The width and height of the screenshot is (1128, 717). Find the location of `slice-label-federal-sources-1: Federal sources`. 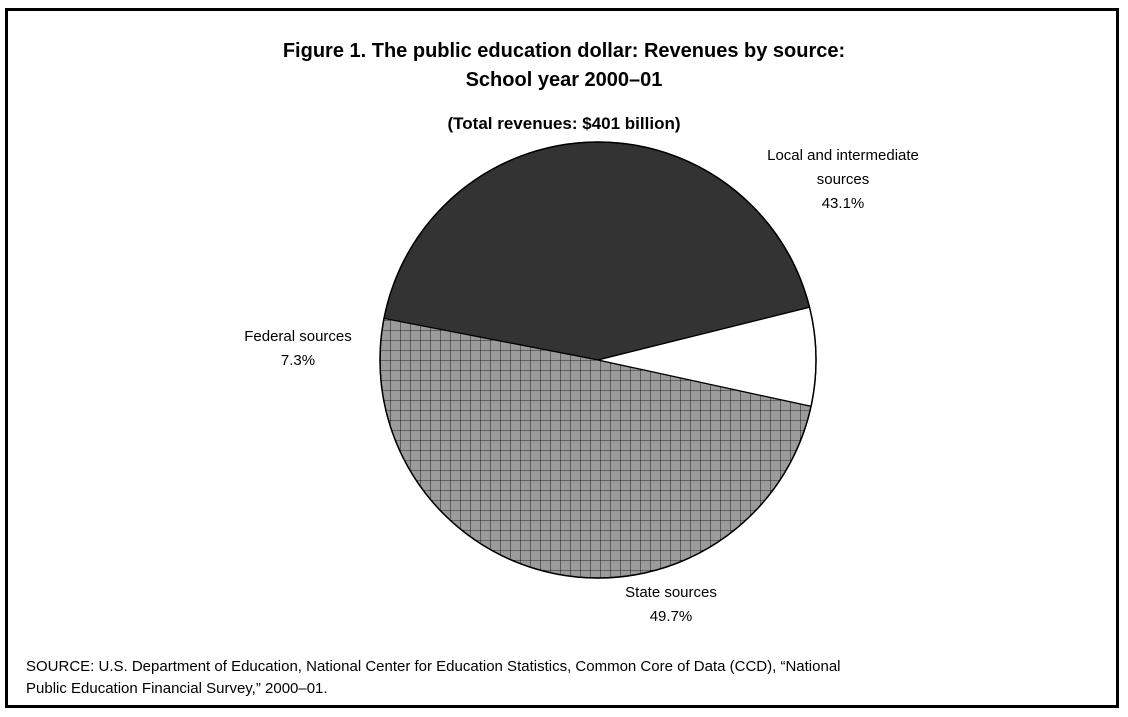

slice-label-federal-sources-1: Federal sources is located at coordinates (298, 336).